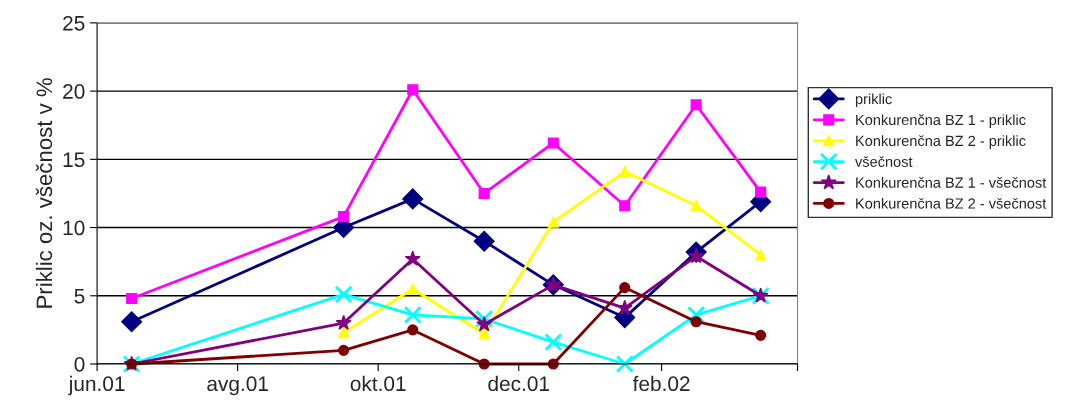  I want to click on y-tick-label: 10, so click(74, 228).